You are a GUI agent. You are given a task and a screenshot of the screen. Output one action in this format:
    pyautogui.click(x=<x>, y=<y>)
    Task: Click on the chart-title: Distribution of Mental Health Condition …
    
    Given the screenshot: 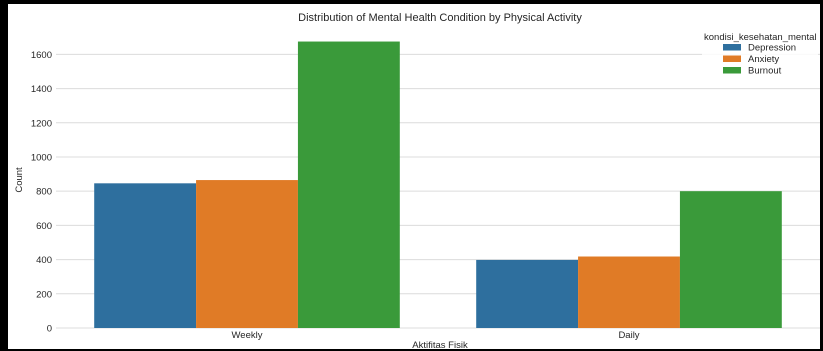 What is the action you would take?
    pyautogui.click(x=440, y=18)
    